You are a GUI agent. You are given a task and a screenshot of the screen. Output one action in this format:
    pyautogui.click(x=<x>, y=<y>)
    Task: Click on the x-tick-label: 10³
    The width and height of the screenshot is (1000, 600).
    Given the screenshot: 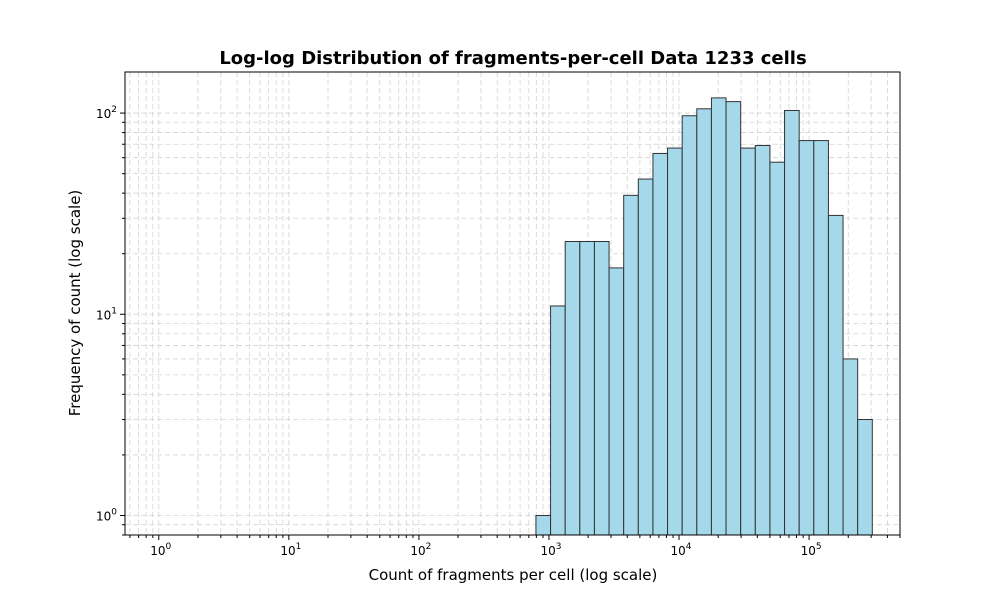 What is the action you would take?
    pyautogui.click(x=550, y=550)
    